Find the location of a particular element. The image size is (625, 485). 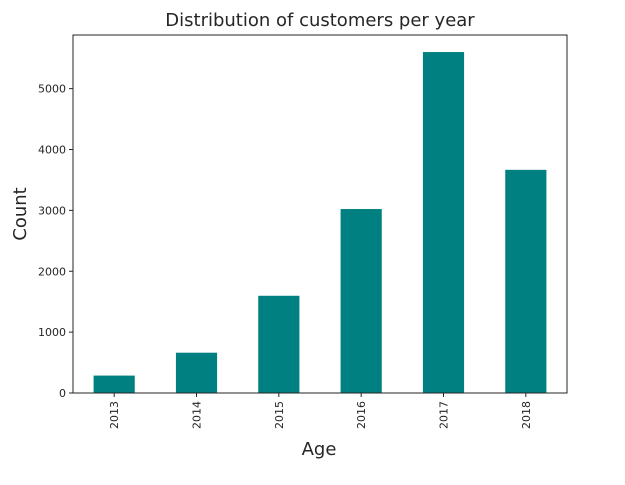

y-tick-label-5000: 5000 is located at coordinates (52, 89).